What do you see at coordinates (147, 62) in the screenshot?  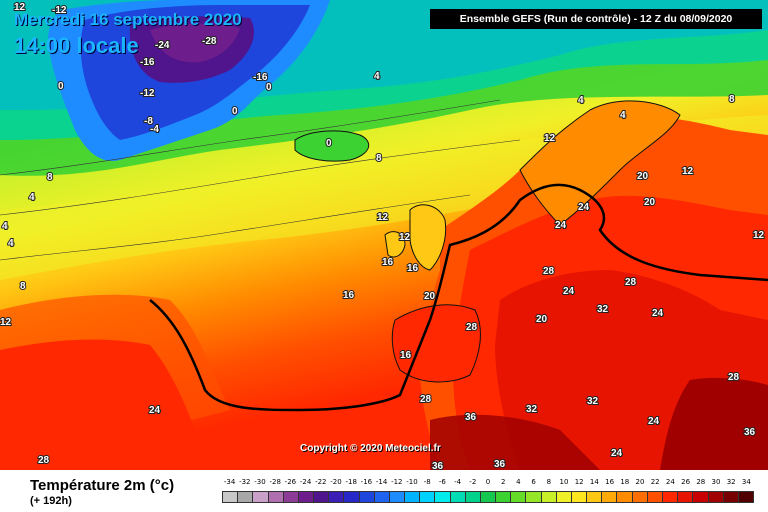 I see `temp-label: -16` at bounding box center [147, 62].